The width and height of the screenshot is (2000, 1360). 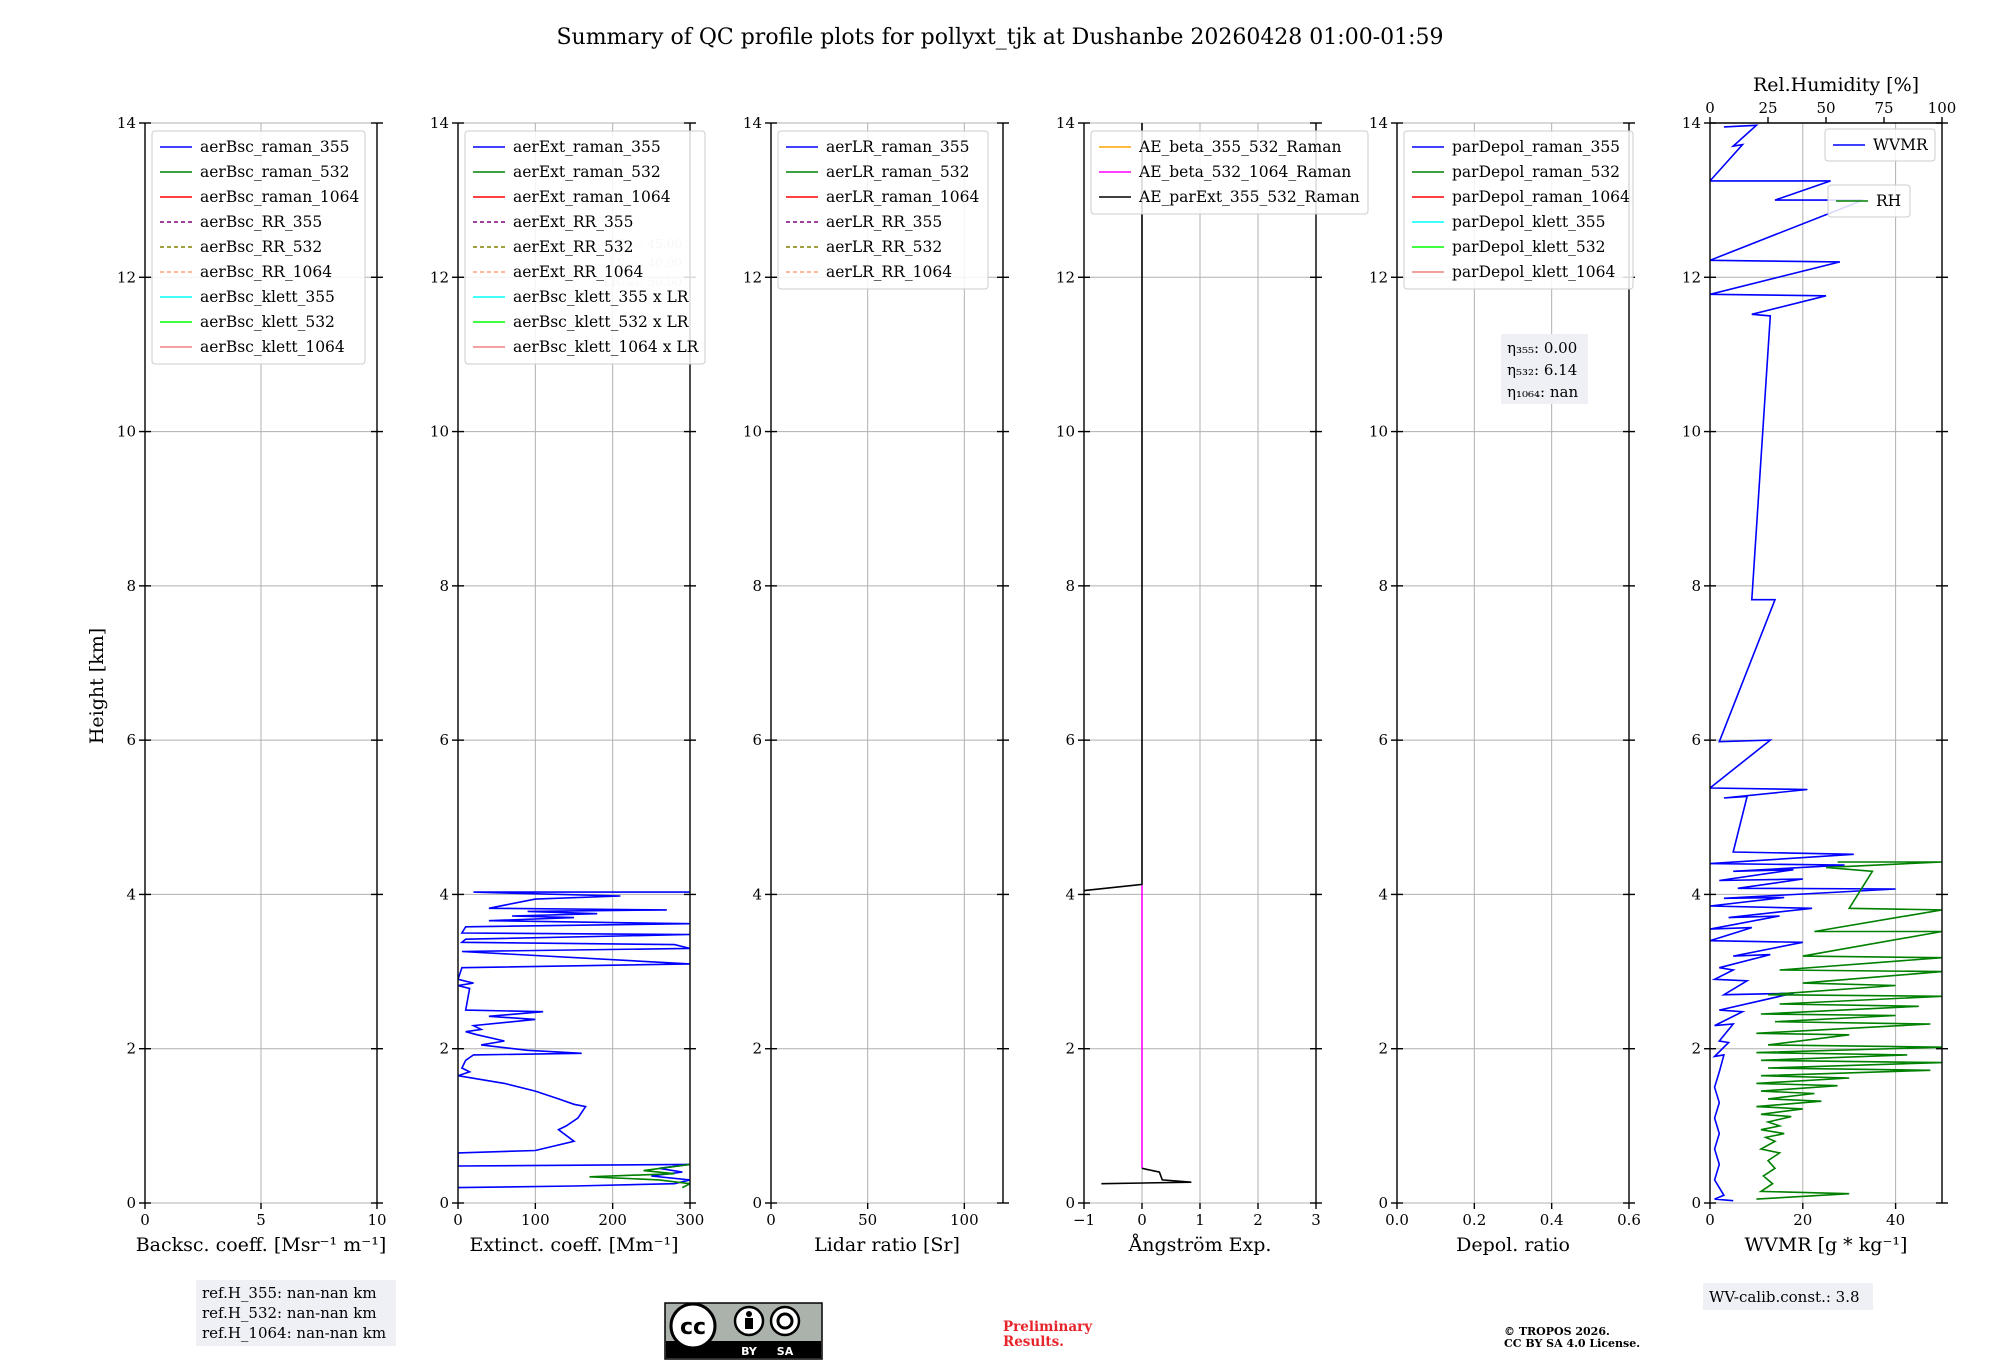 I want to click on preliminary-line-1: Preliminary, so click(x=1048, y=1327).